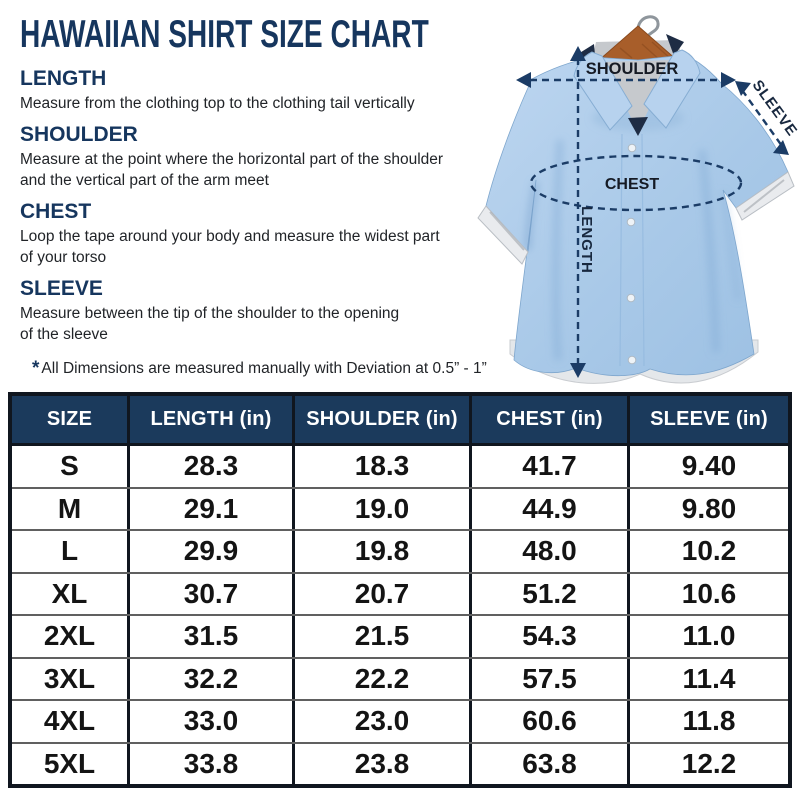  I want to click on table-cell-size: M, so click(71, 508).